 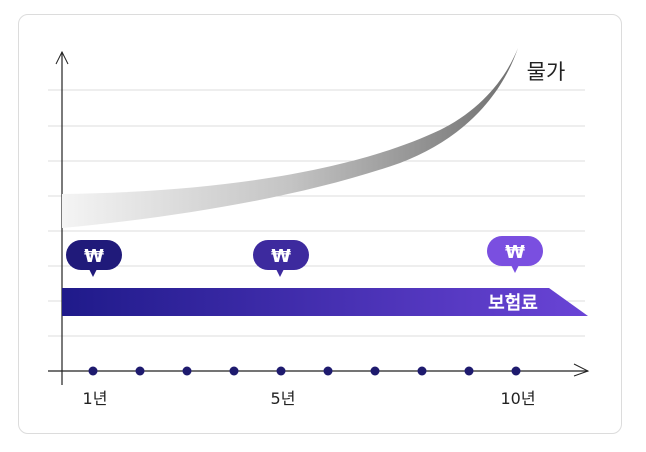 What do you see at coordinates (95, 398) in the screenshot?
I see `x-label-1: 1년` at bounding box center [95, 398].